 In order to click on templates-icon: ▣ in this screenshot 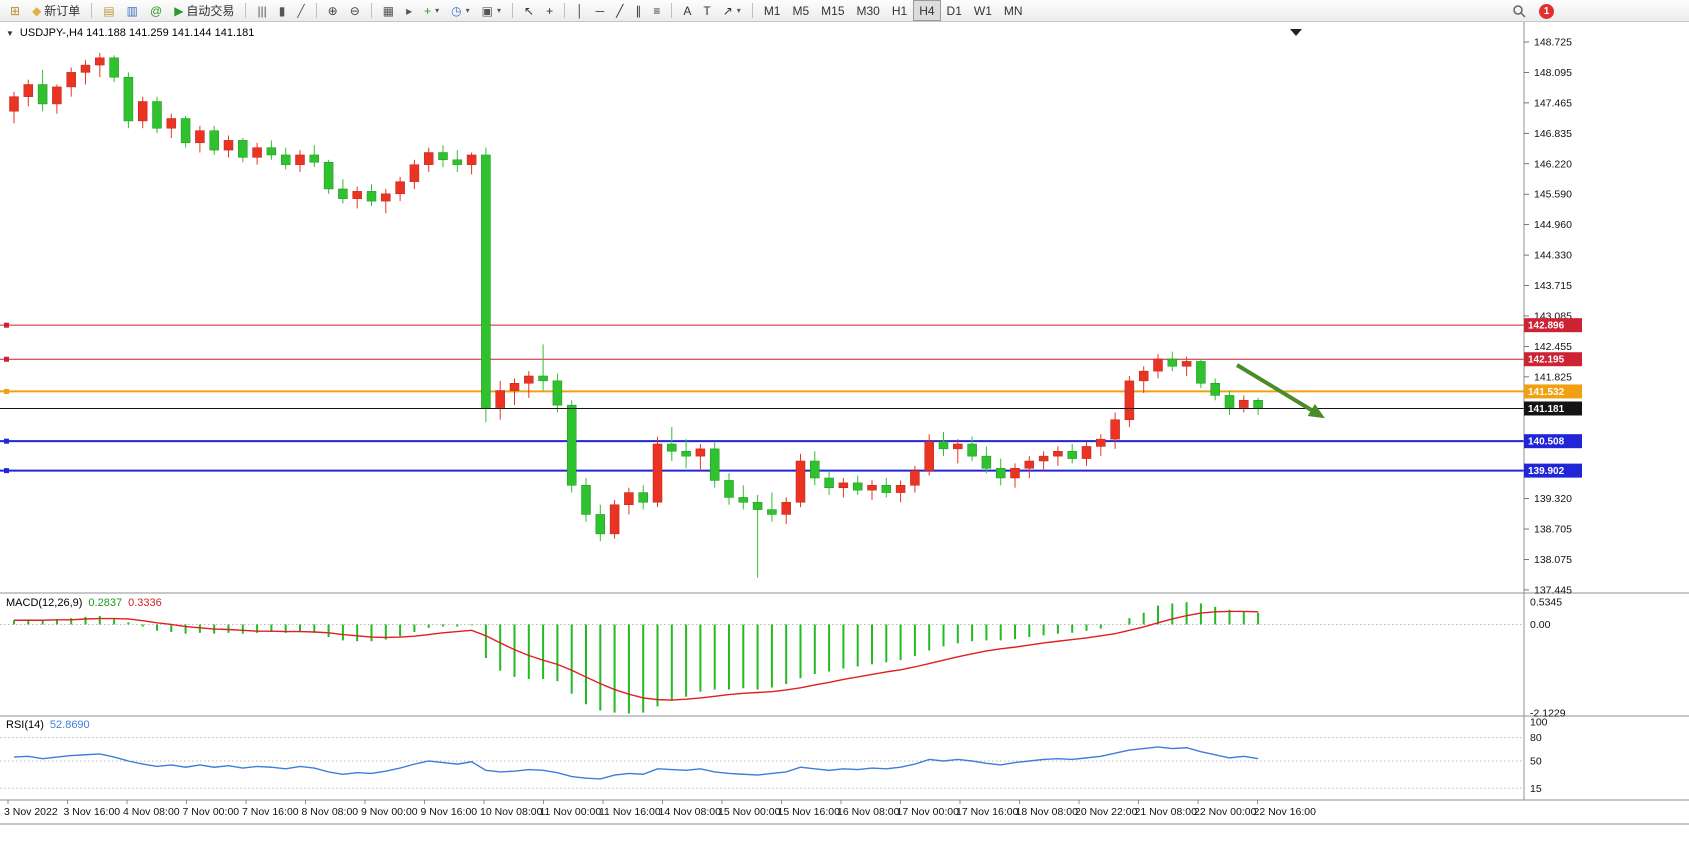, I will do `click(487, 10)`.